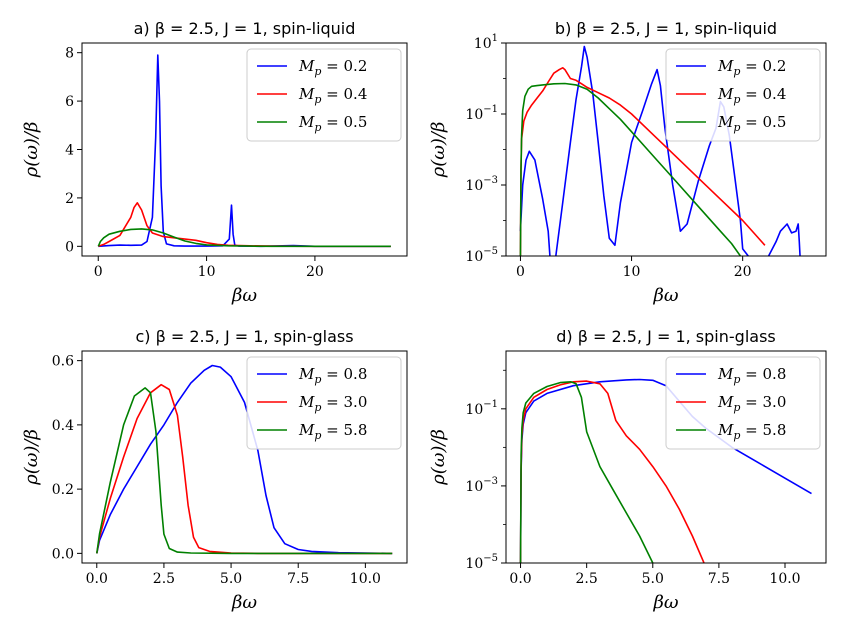 This screenshot has width=847, height=635. What do you see at coordinates (63, 426) in the screenshot?
I see `y-tick-label: 0.4` at bounding box center [63, 426].